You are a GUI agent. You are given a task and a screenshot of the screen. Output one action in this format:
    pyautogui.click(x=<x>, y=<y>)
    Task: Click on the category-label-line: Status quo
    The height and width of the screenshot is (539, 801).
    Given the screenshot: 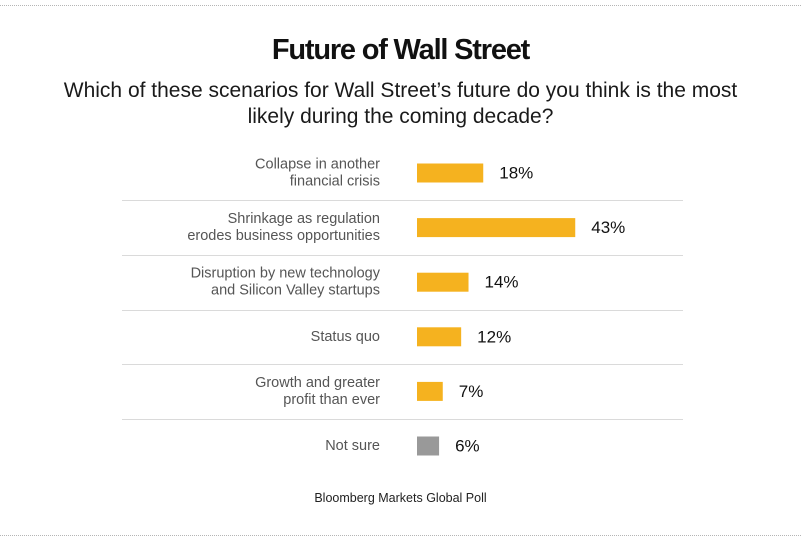 What is the action you would take?
    pyautogui.click(x=345, y=337)
    